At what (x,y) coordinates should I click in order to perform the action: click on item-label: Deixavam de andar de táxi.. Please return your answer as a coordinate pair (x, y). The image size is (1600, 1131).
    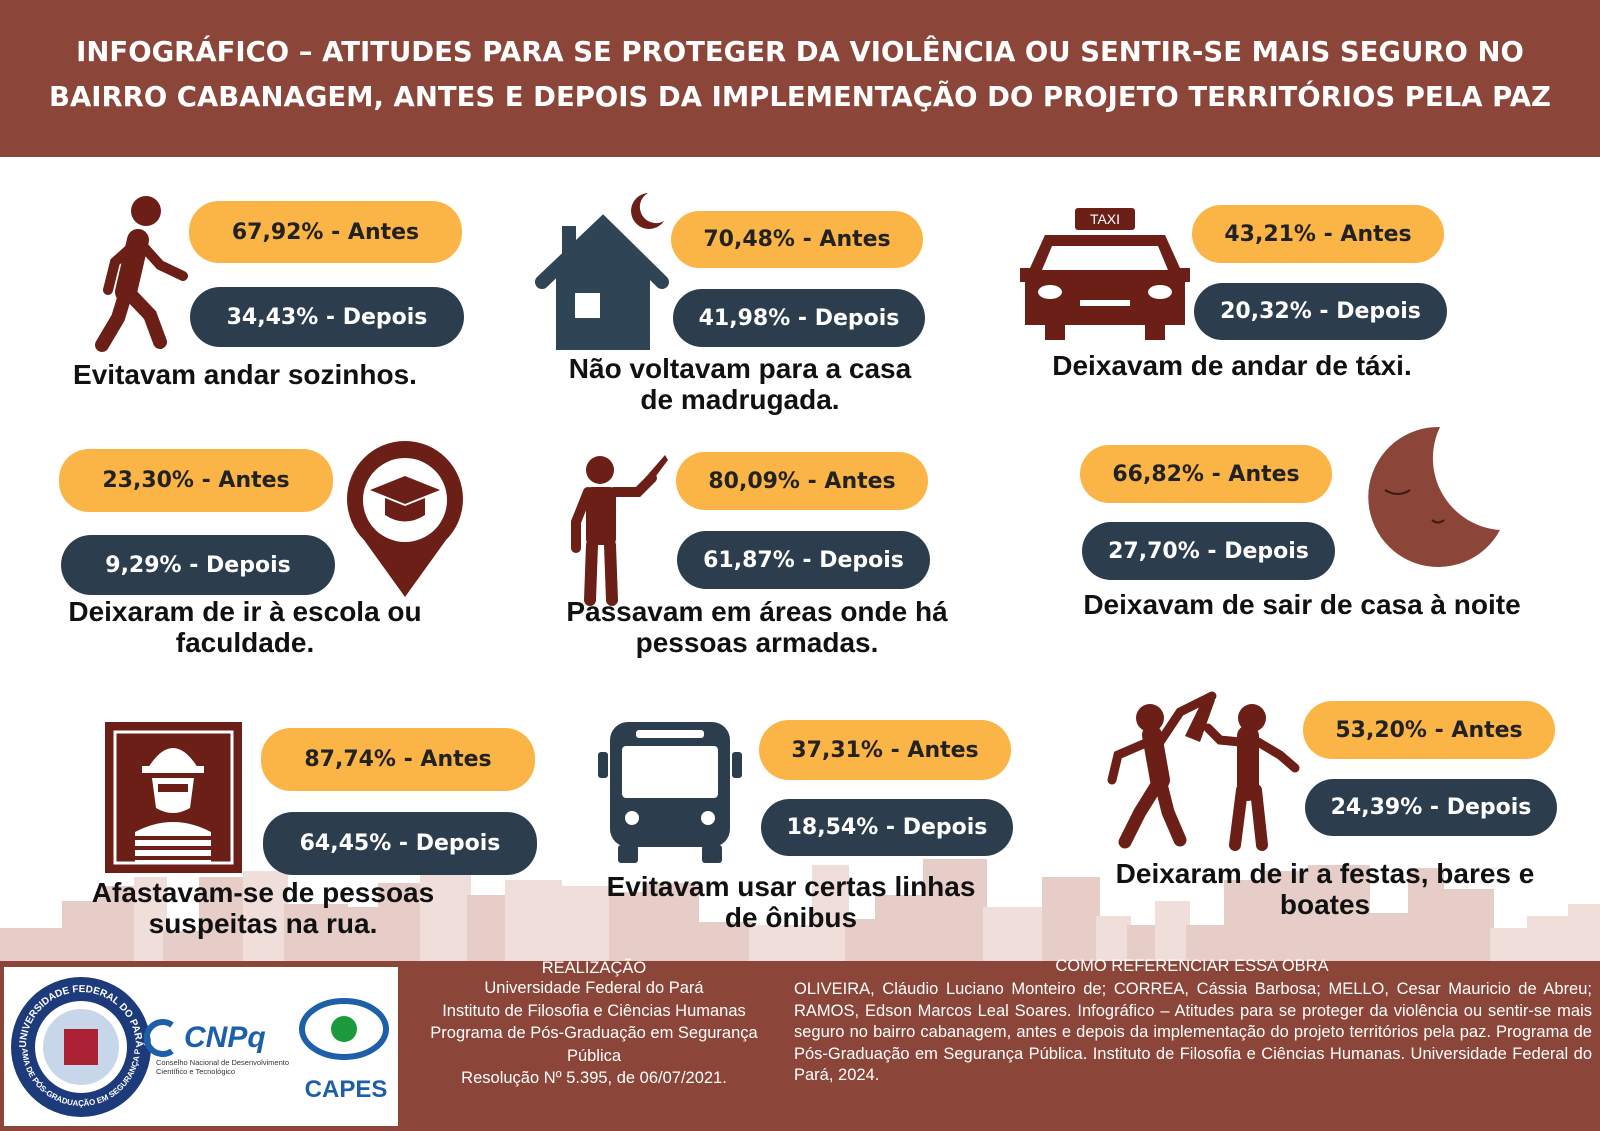
    Looking at the image, I should click on (1232, 365).